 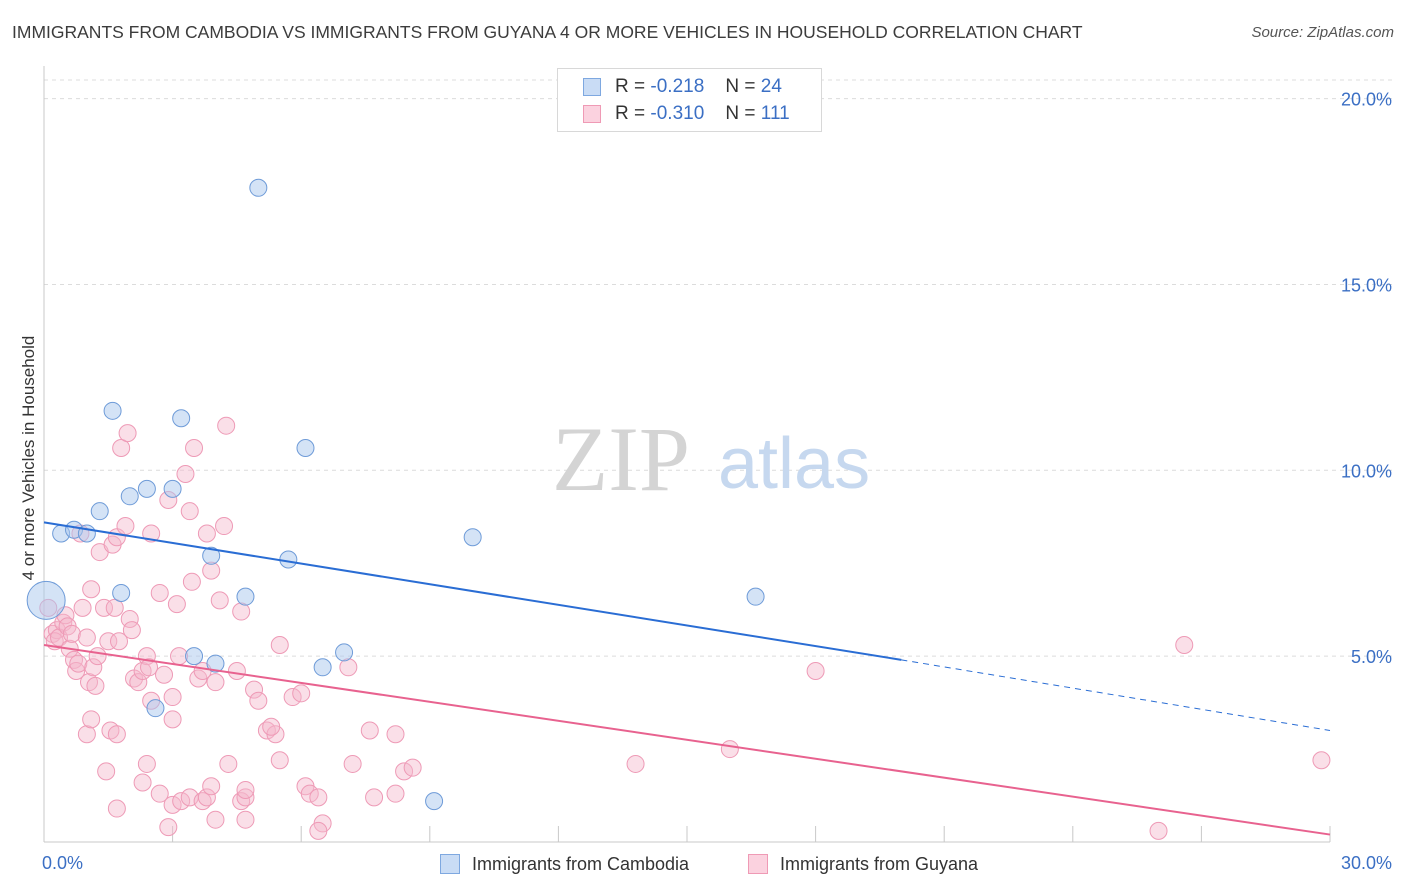 What do you see at coordinates (879, 863) in the screenshot?
I see `bottom-legend-label-guyana: Immigrants from Guyana` at bounding box center [879, 863].